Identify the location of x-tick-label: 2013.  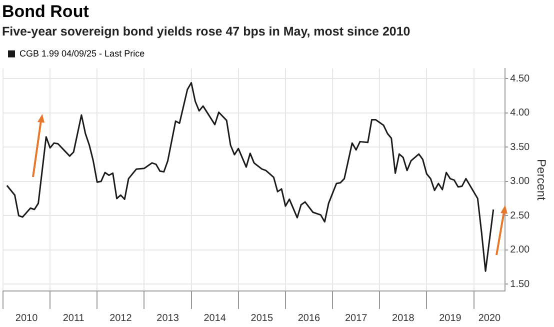
(168, 318).